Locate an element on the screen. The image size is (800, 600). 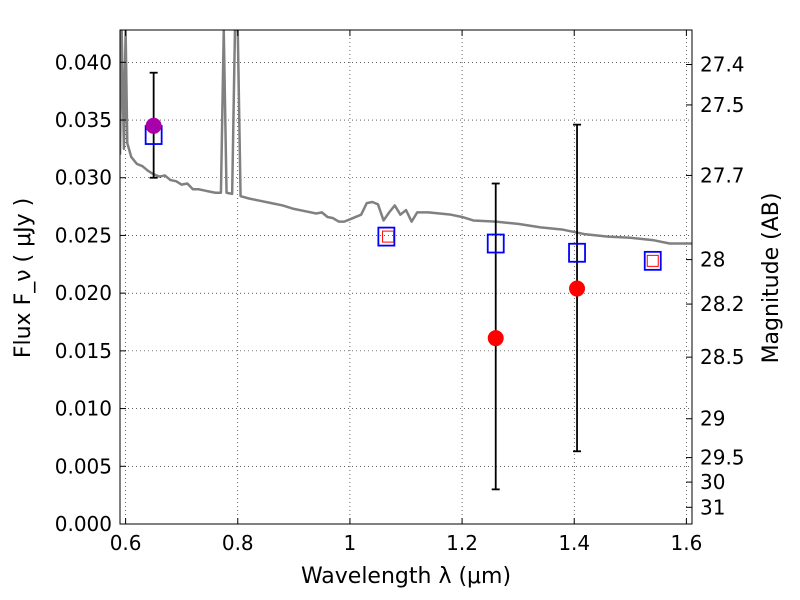
x-axis-label: Wavelength λ (μm) is located at coordinates (406, 576).